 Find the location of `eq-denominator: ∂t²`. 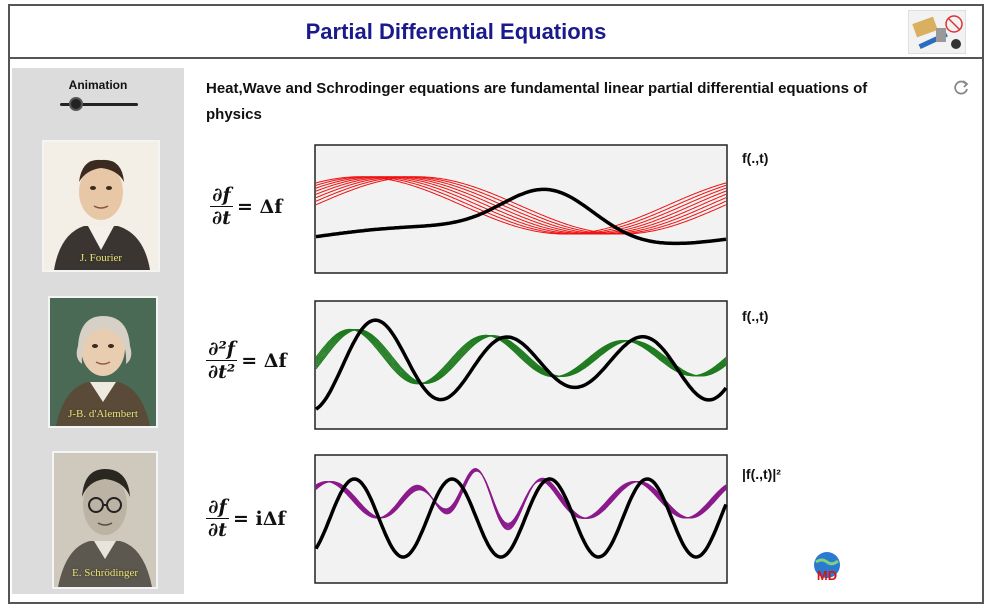

eq-denominator: ∂t² is located at coordinates (222, 372).